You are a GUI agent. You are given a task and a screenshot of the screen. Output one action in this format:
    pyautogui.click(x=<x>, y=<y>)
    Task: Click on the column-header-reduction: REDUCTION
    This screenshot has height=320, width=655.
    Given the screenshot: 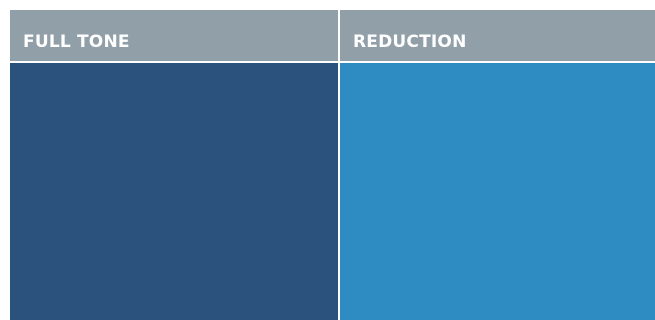 What is the action you would take?
    pyautogui.click(x=497, y=35)
    